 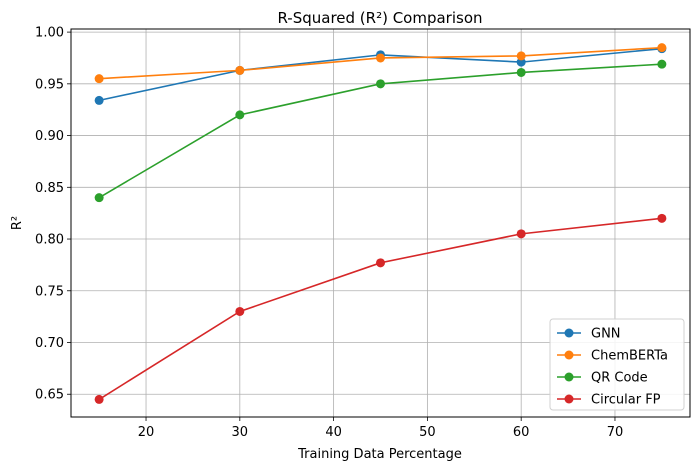 What do you see at coordinates (569, 355) in the screenshot?
I see `legend-marker-chemberta` at bounding box center [569, 355].